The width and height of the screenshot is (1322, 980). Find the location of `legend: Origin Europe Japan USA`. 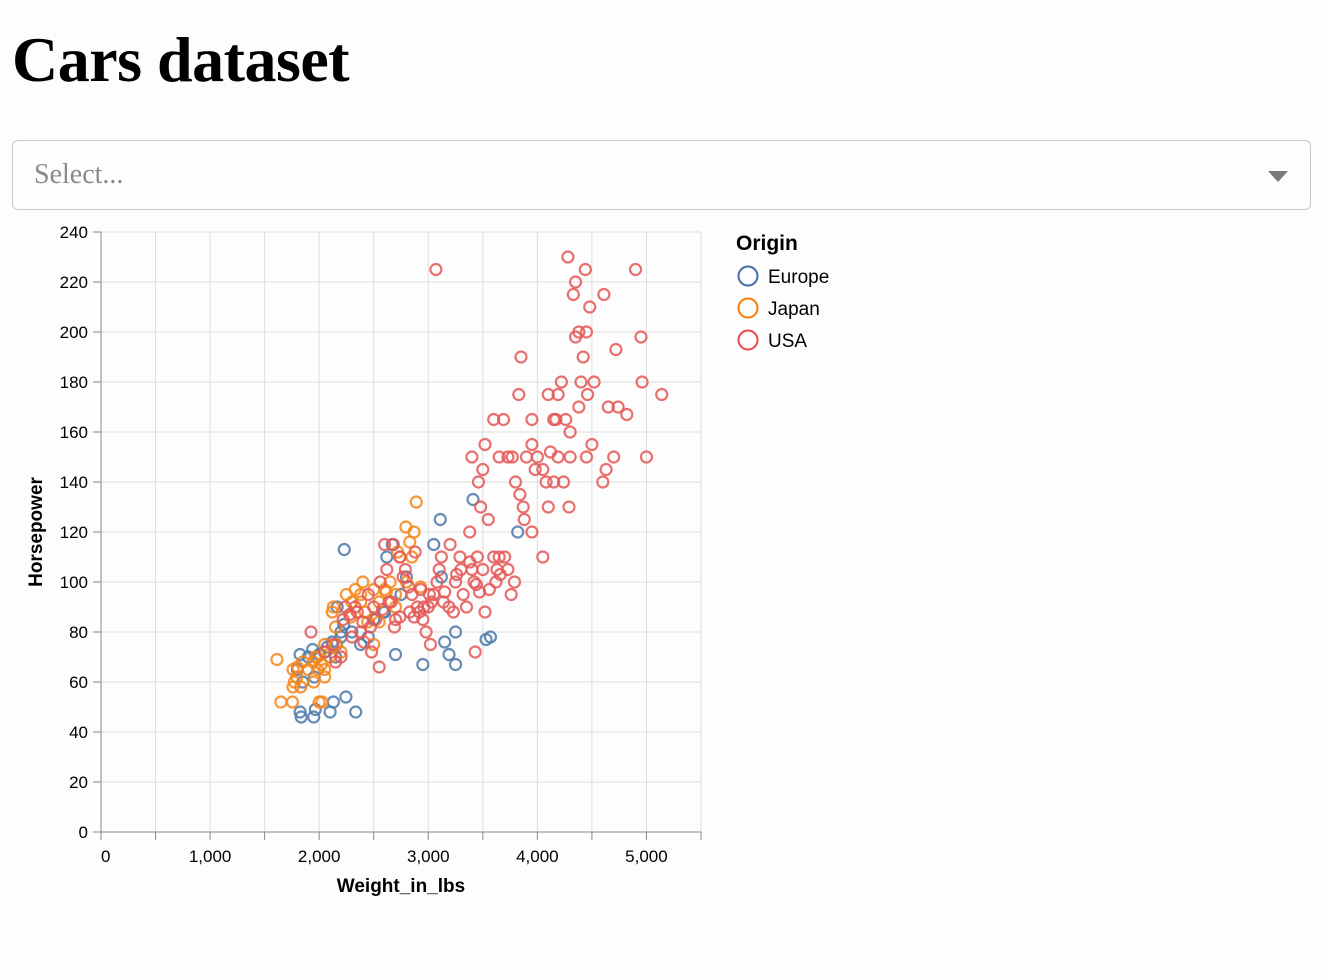

legend: Origin Europe Japan USA is located at coordinates (782, 292).